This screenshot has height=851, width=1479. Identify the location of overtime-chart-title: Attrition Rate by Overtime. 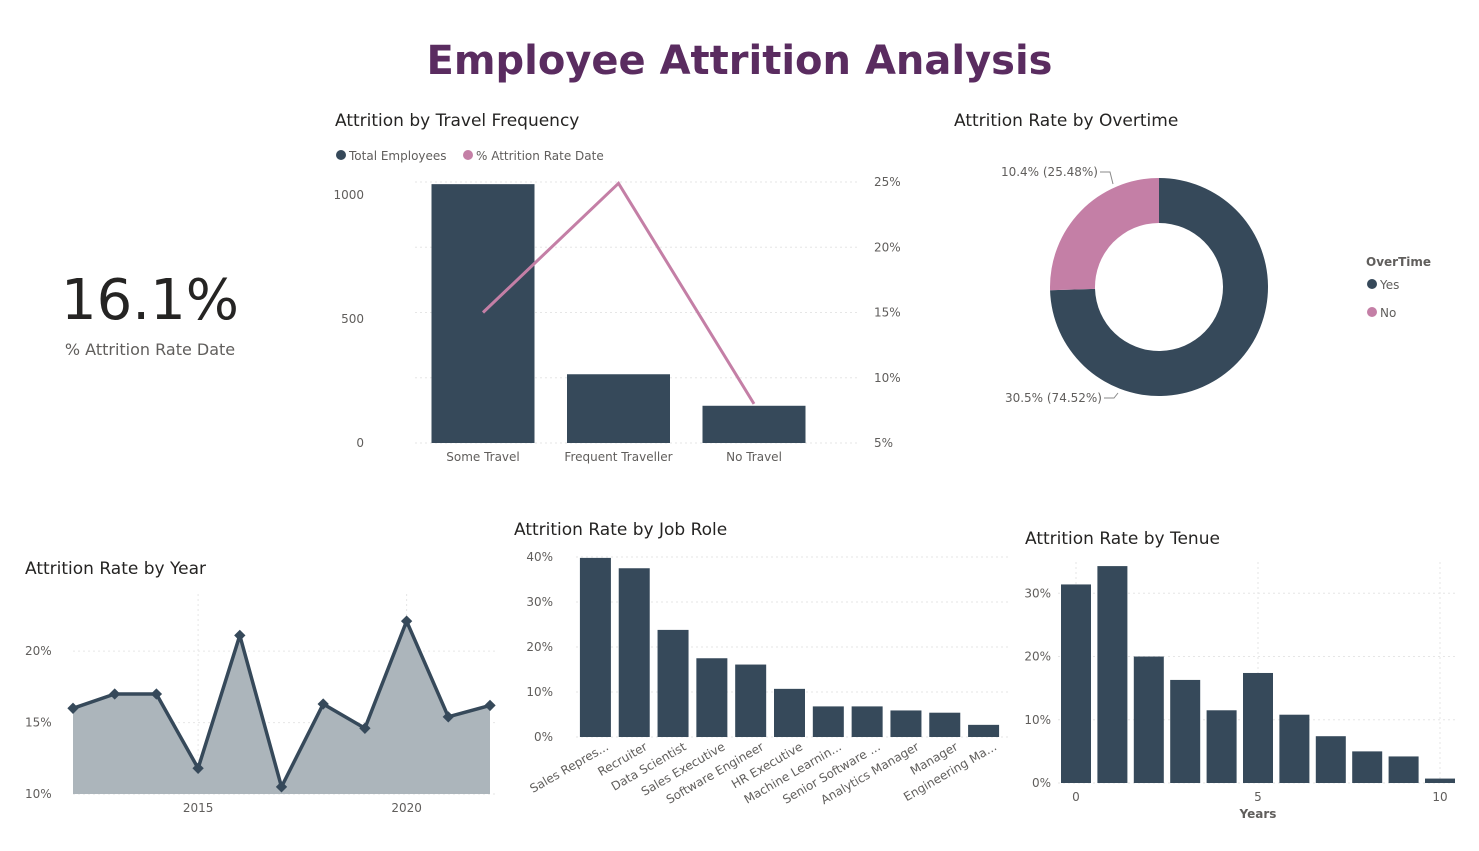
(1066, 121).